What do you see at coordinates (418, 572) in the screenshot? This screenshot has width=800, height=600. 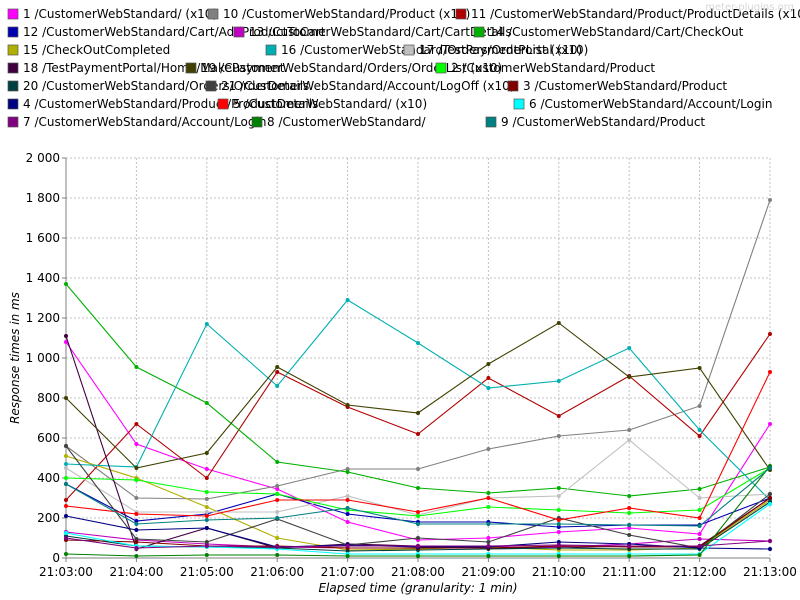 I see `x-tick-label: 21:08:00` at bounding box center [418, 572].